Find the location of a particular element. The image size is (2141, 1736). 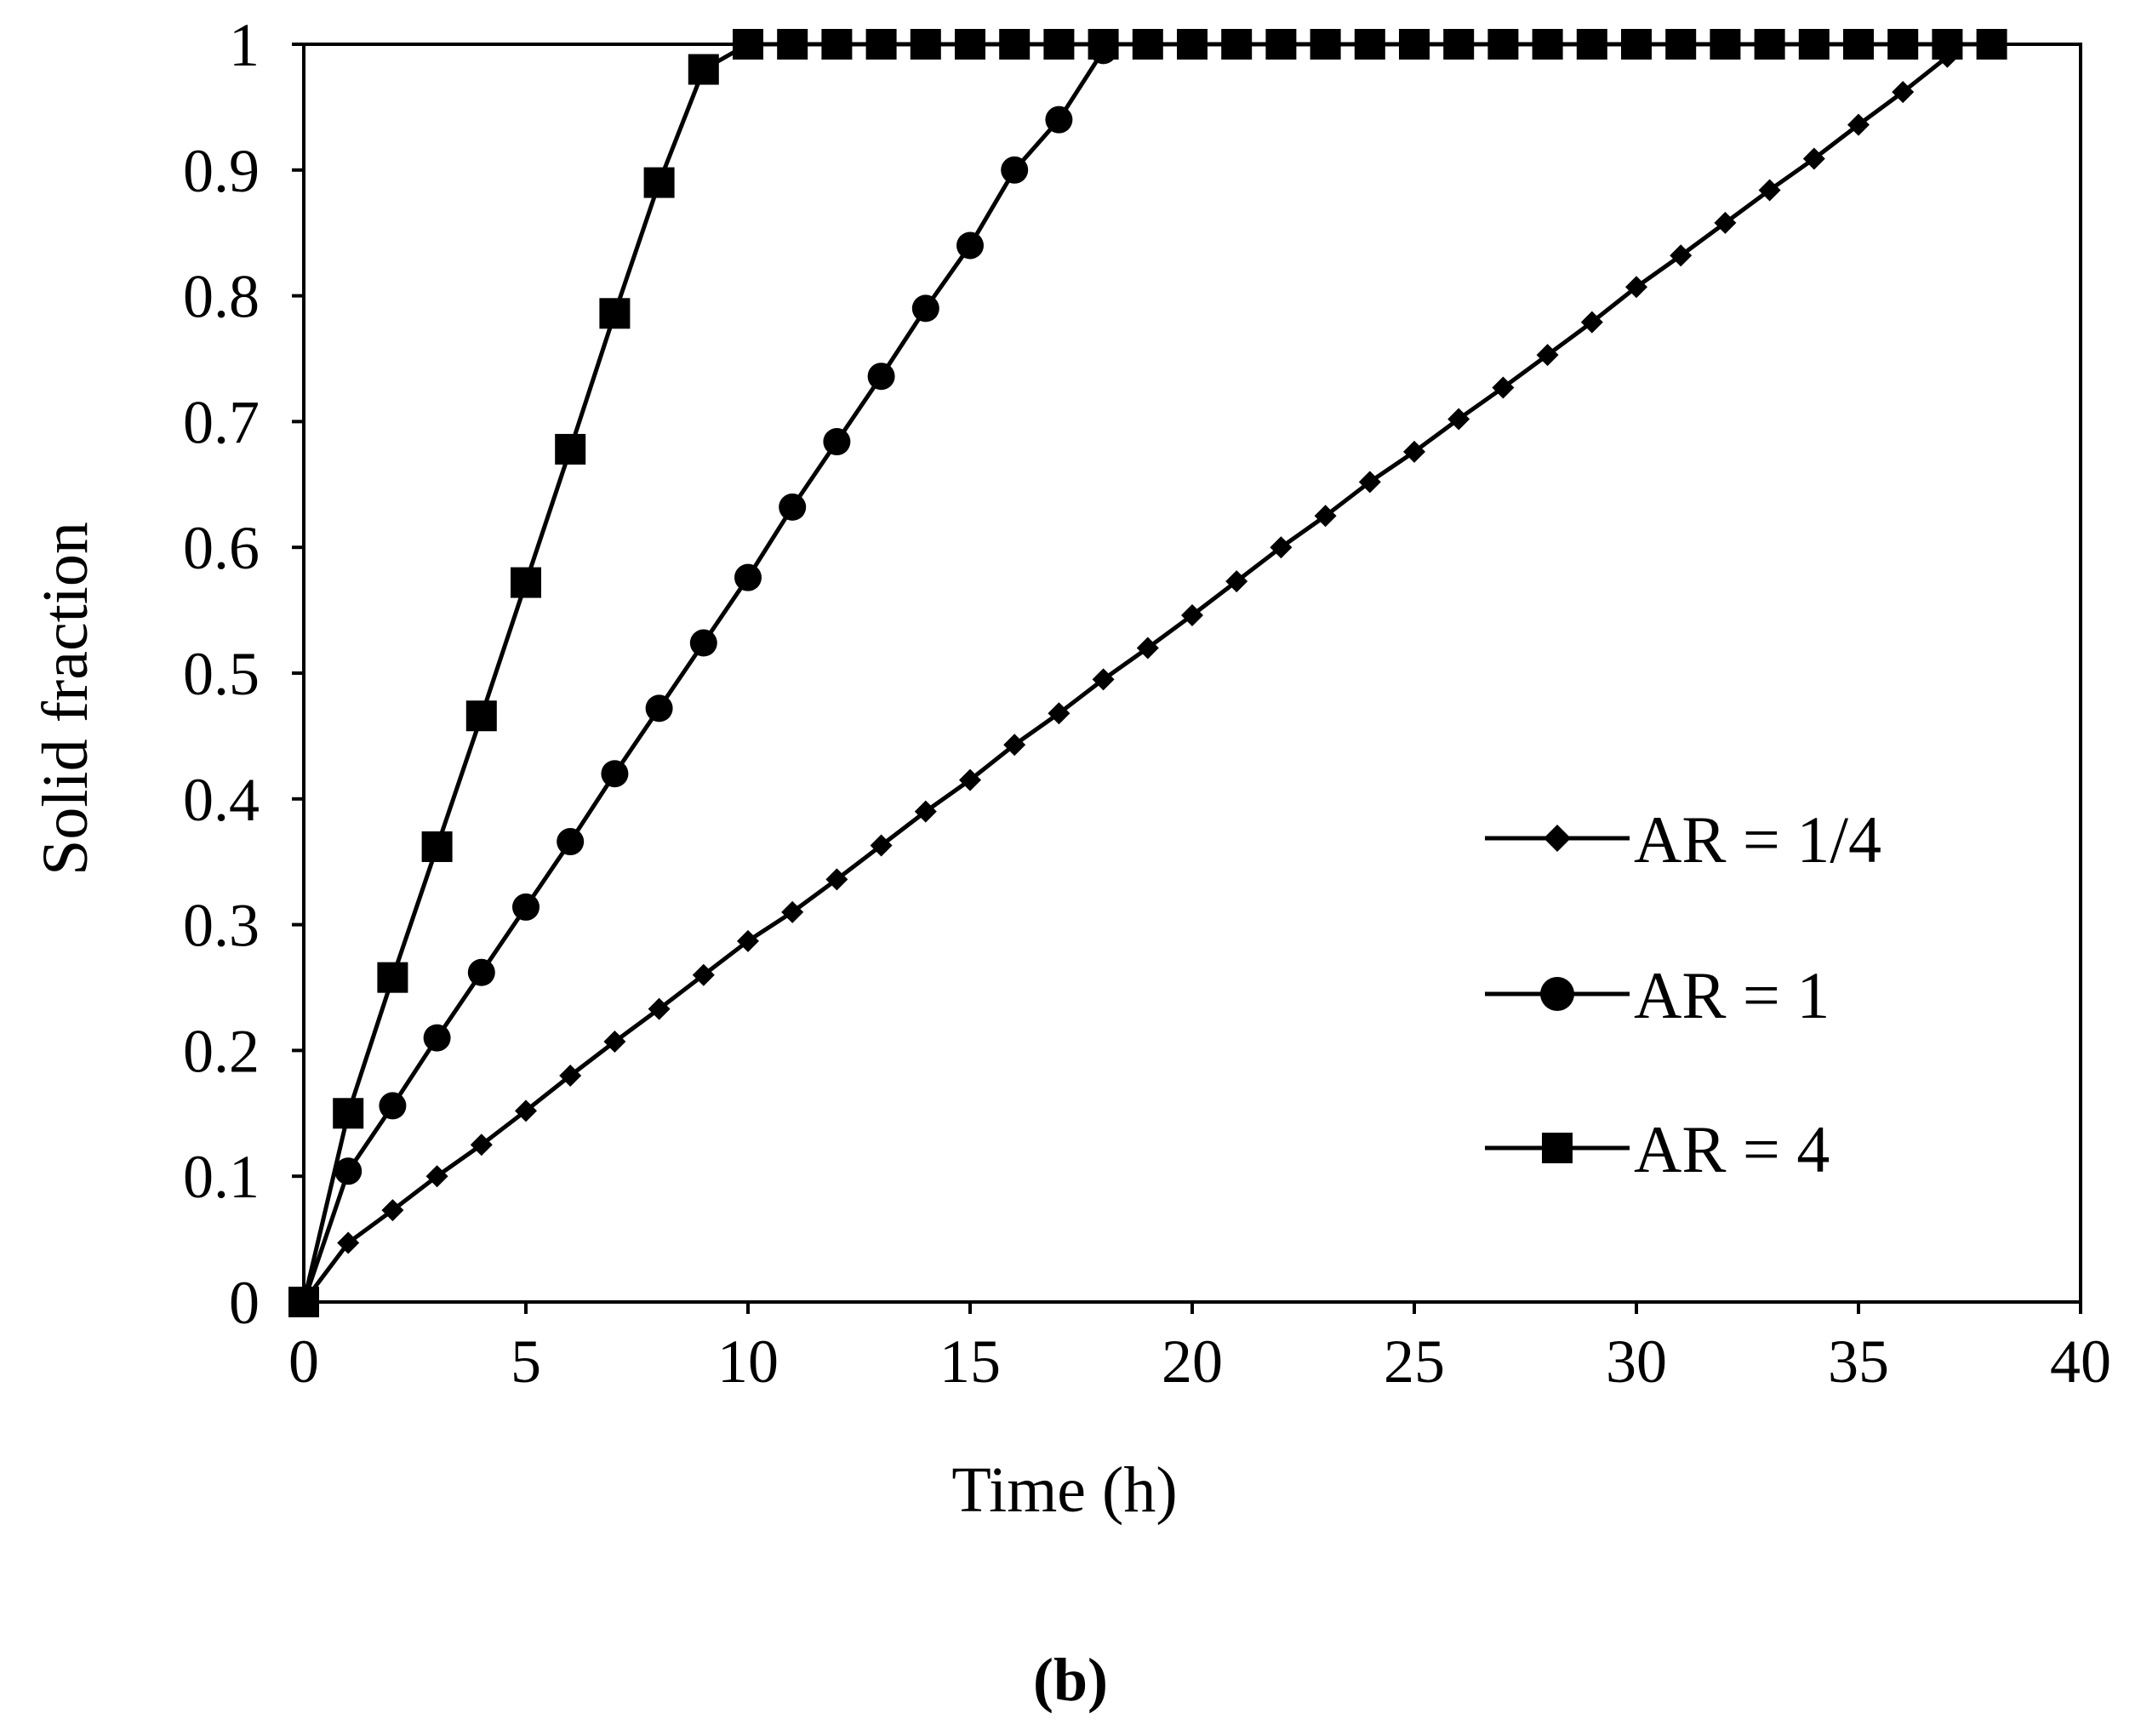

y-tick-label: 0.4 is located at coordinates (222, 800).